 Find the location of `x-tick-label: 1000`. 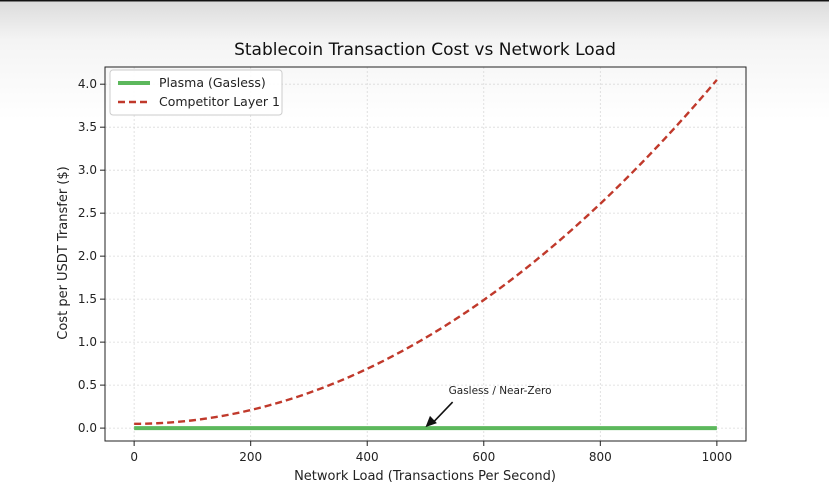

x-tick-label: 1000 is located at coordinates (717, 457).